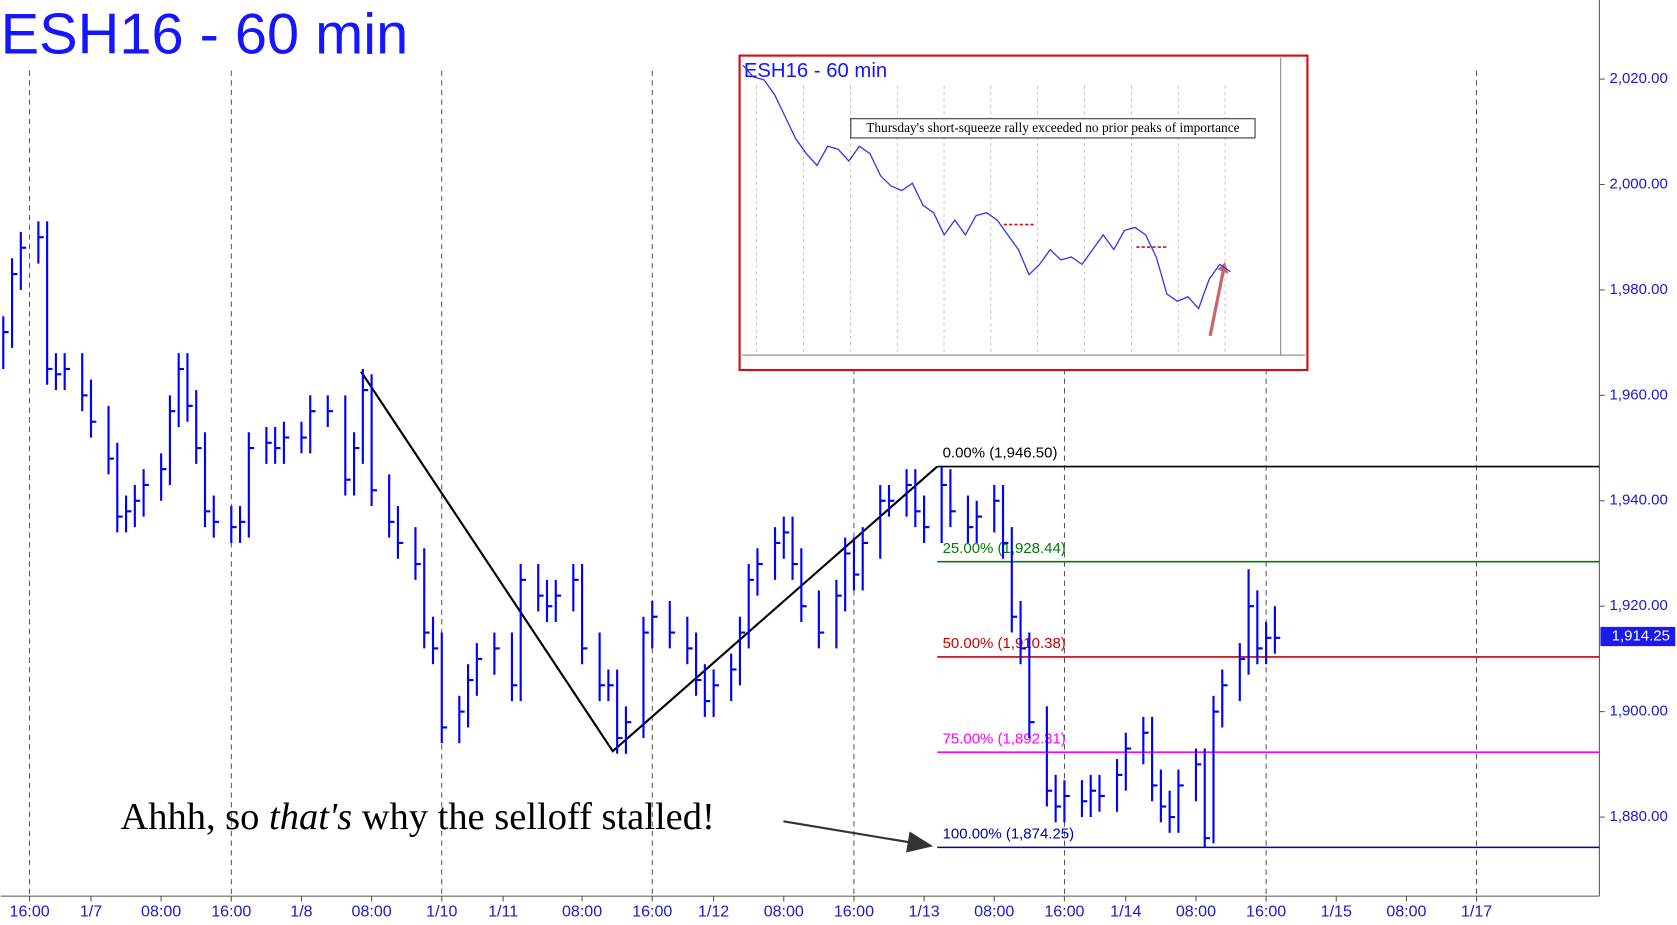 The image size is (1677, 925). Describe the element at coordinates (713, 911) in the screenshot. I see `x-tick-label: 1/12` at that location.